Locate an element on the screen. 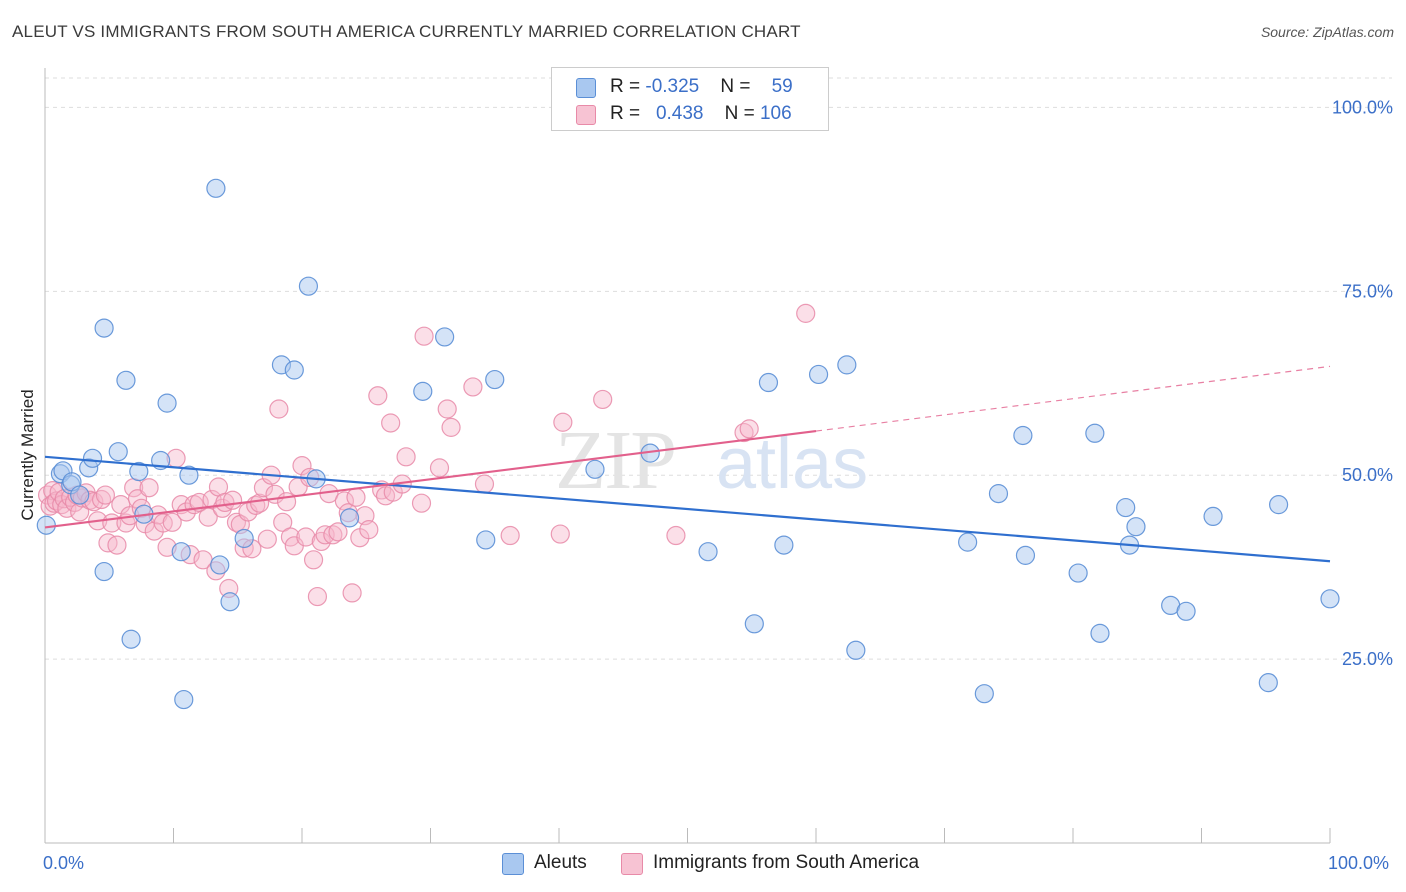 This screenshot has height=892, width=1406. watermark-atlas: atlas is located at coordinates (792, 464).